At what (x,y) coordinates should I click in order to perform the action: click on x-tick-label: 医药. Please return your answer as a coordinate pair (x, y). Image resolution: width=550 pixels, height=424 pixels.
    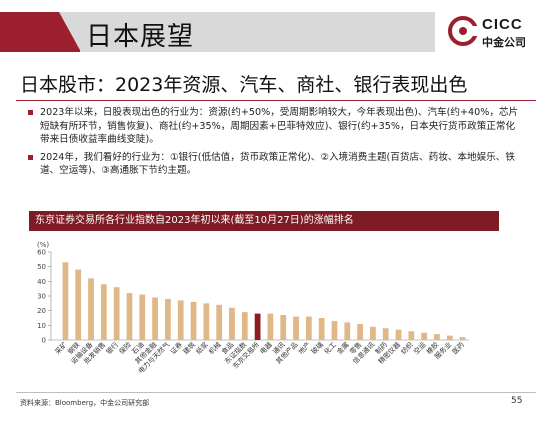
    Looking at the image, I should click on (458, 348).